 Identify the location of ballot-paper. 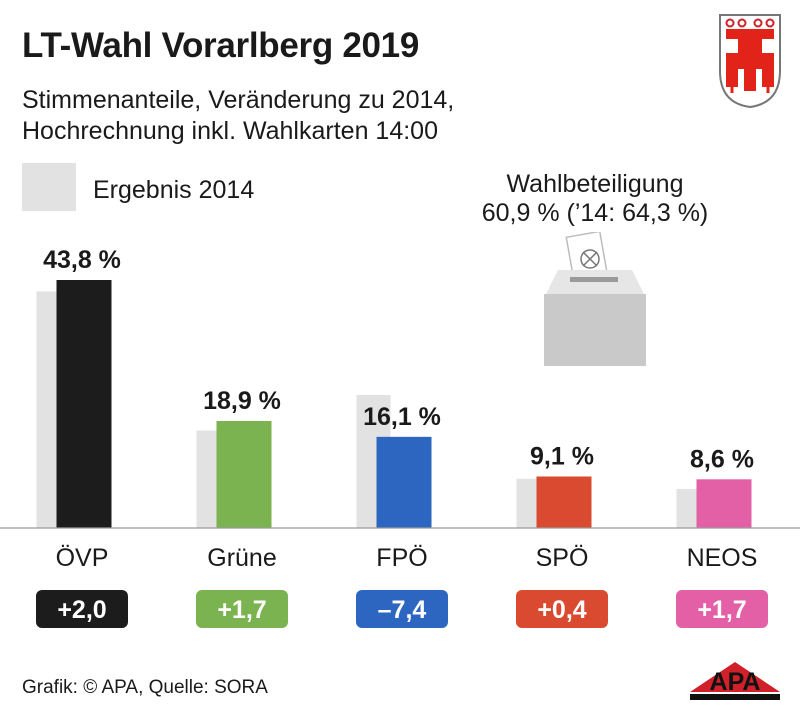
(587, 258).